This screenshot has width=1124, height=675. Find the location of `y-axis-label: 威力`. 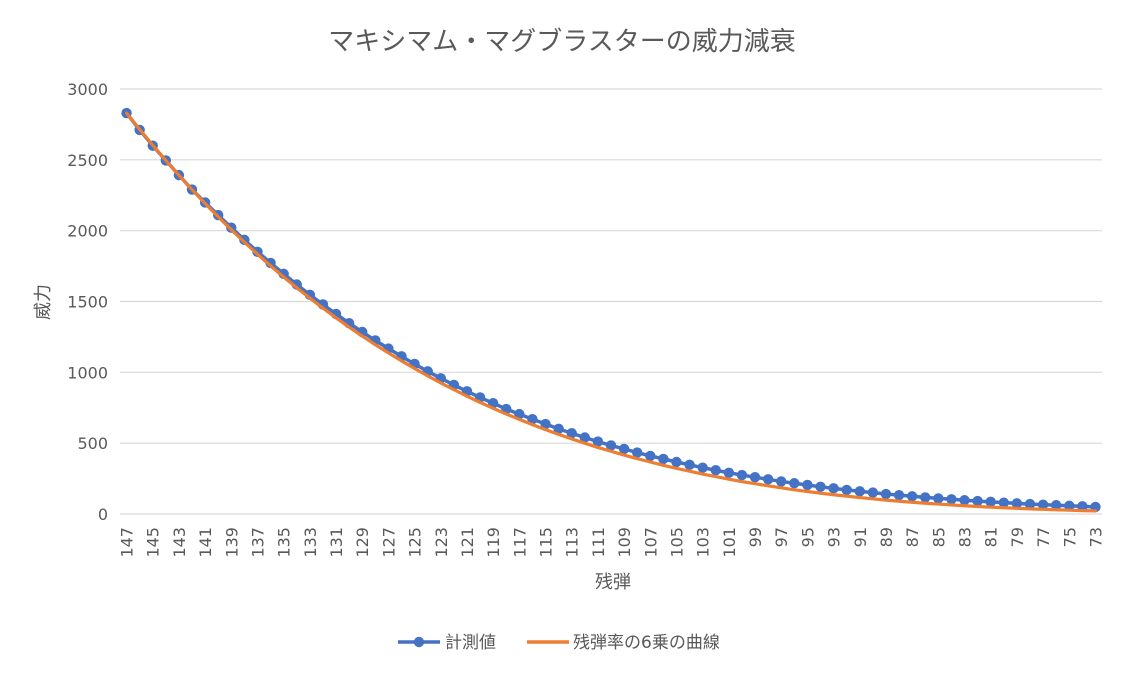

y-axis-label: 威力 is located at coordinates (43, 302).